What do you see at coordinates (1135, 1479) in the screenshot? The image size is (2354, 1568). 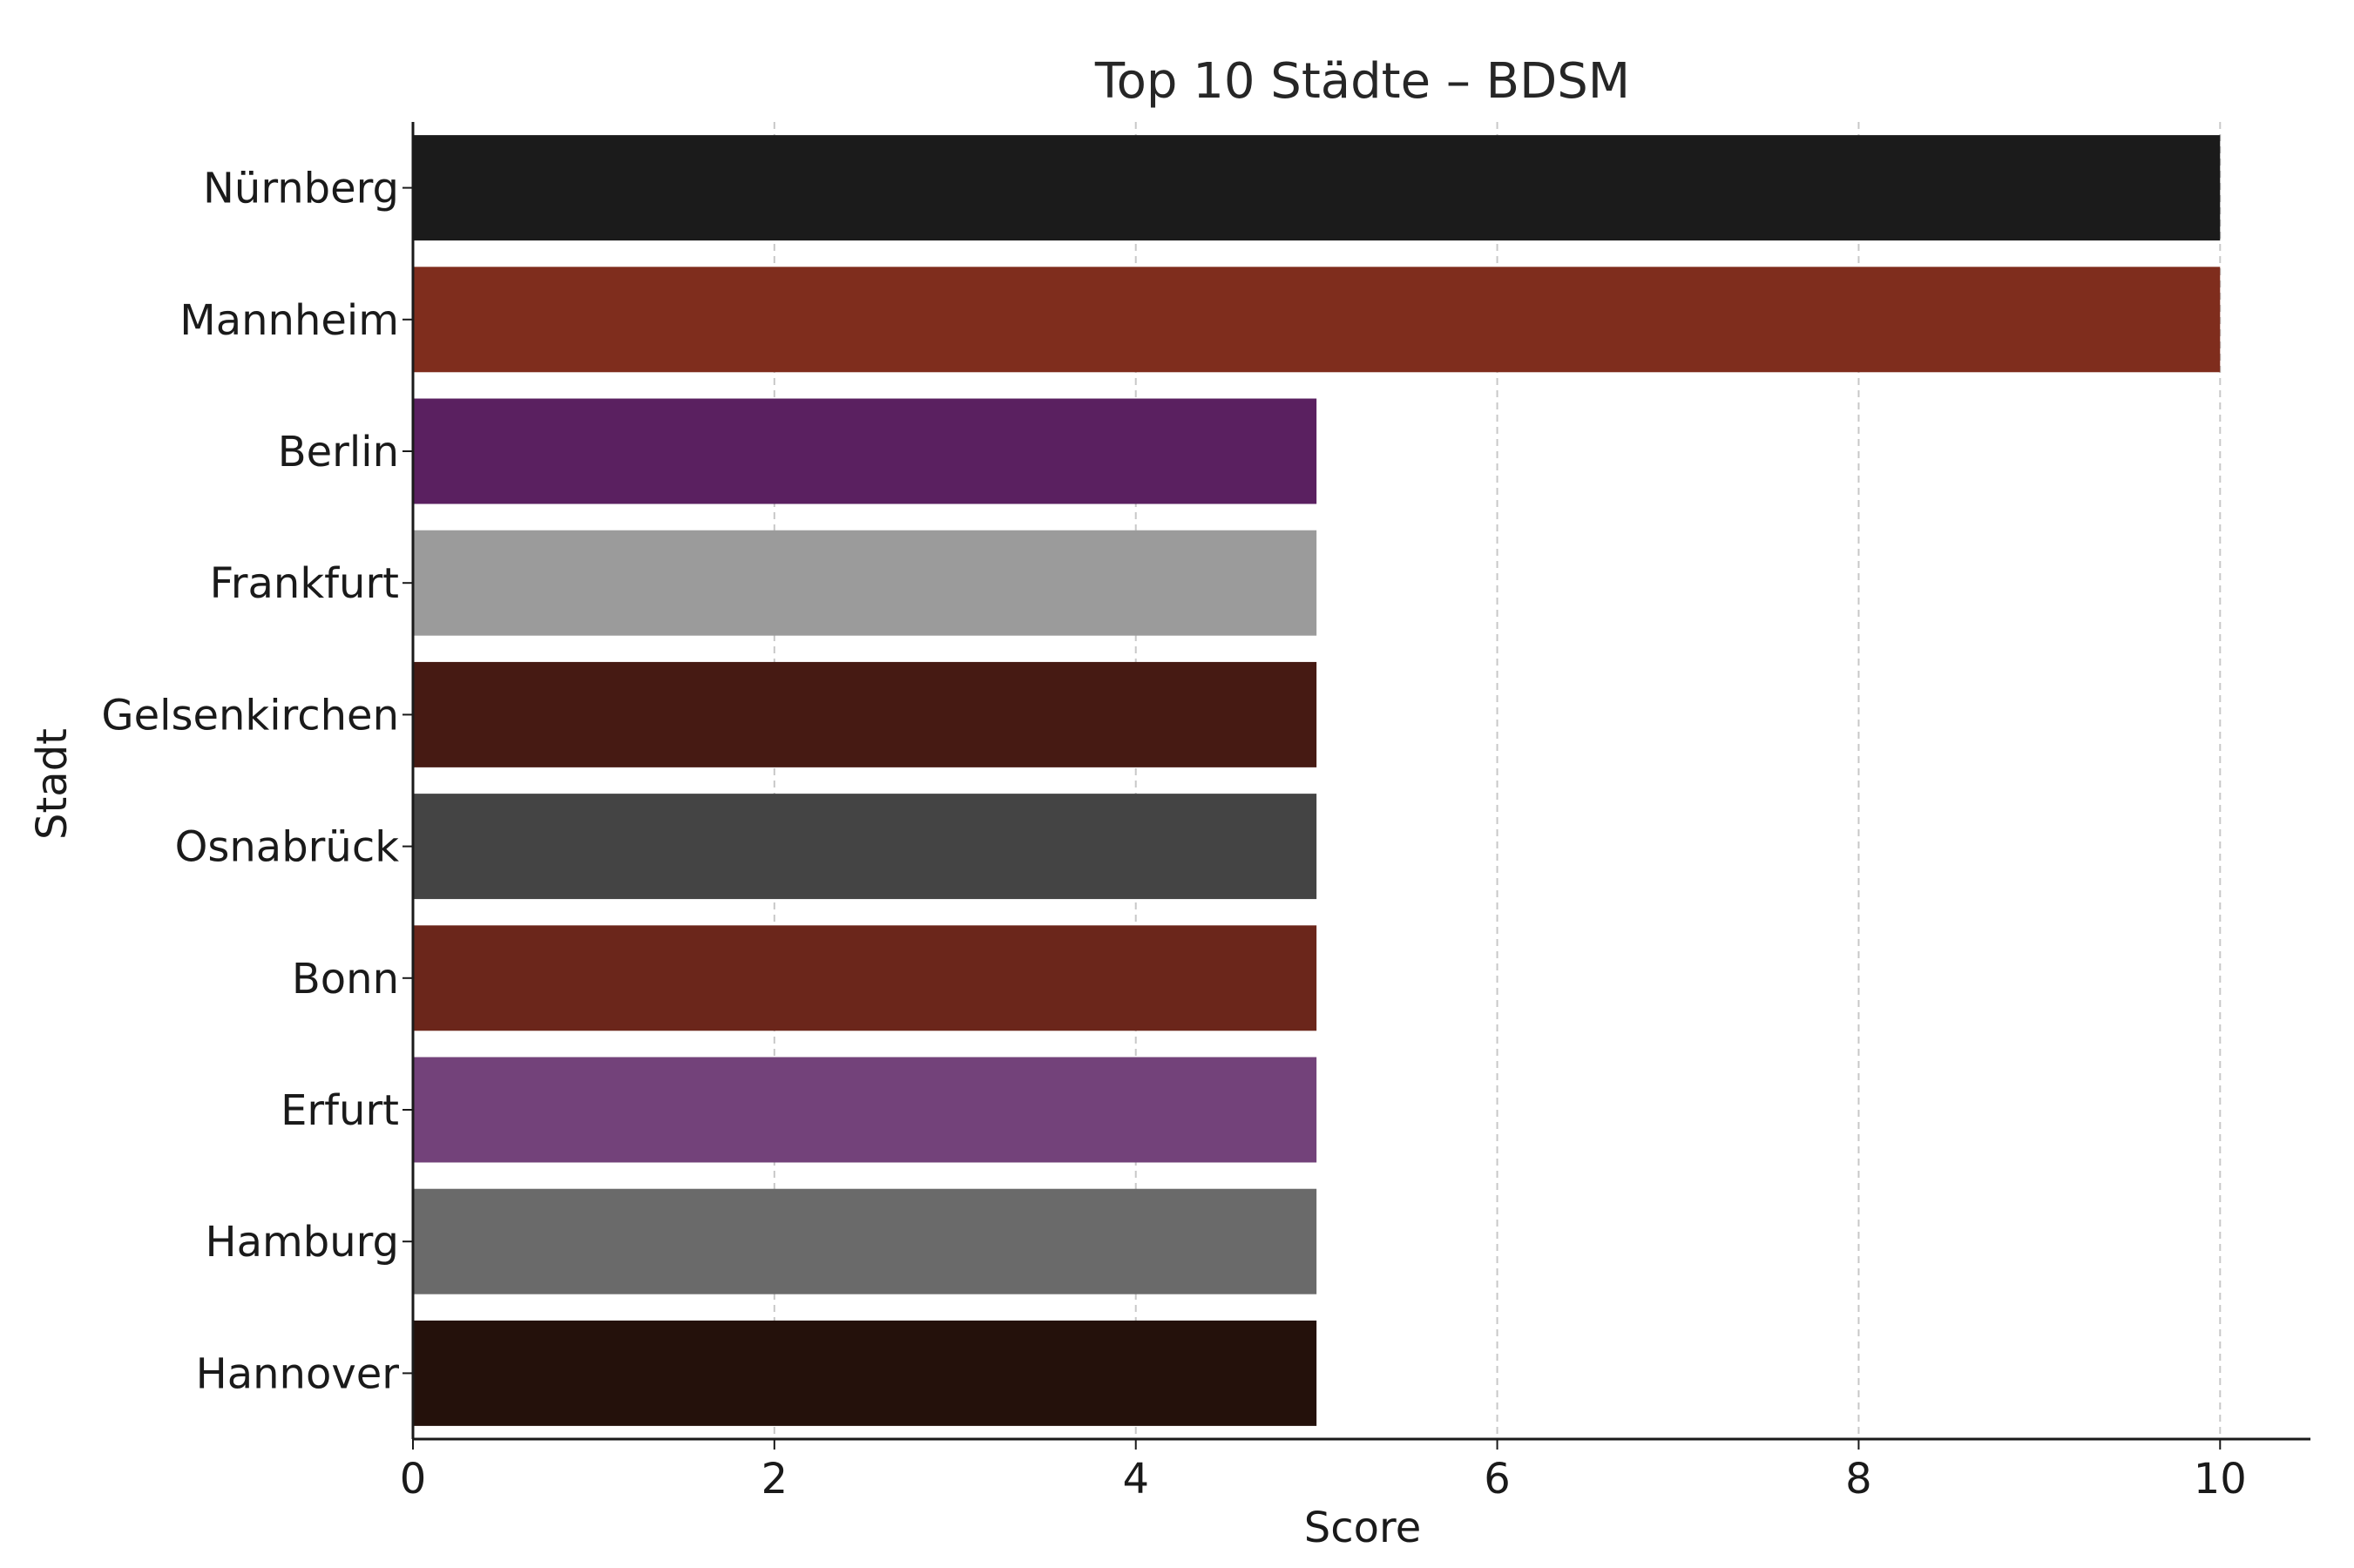 I see `x-tick-label: 4` at bounding box center [1135, 1479].